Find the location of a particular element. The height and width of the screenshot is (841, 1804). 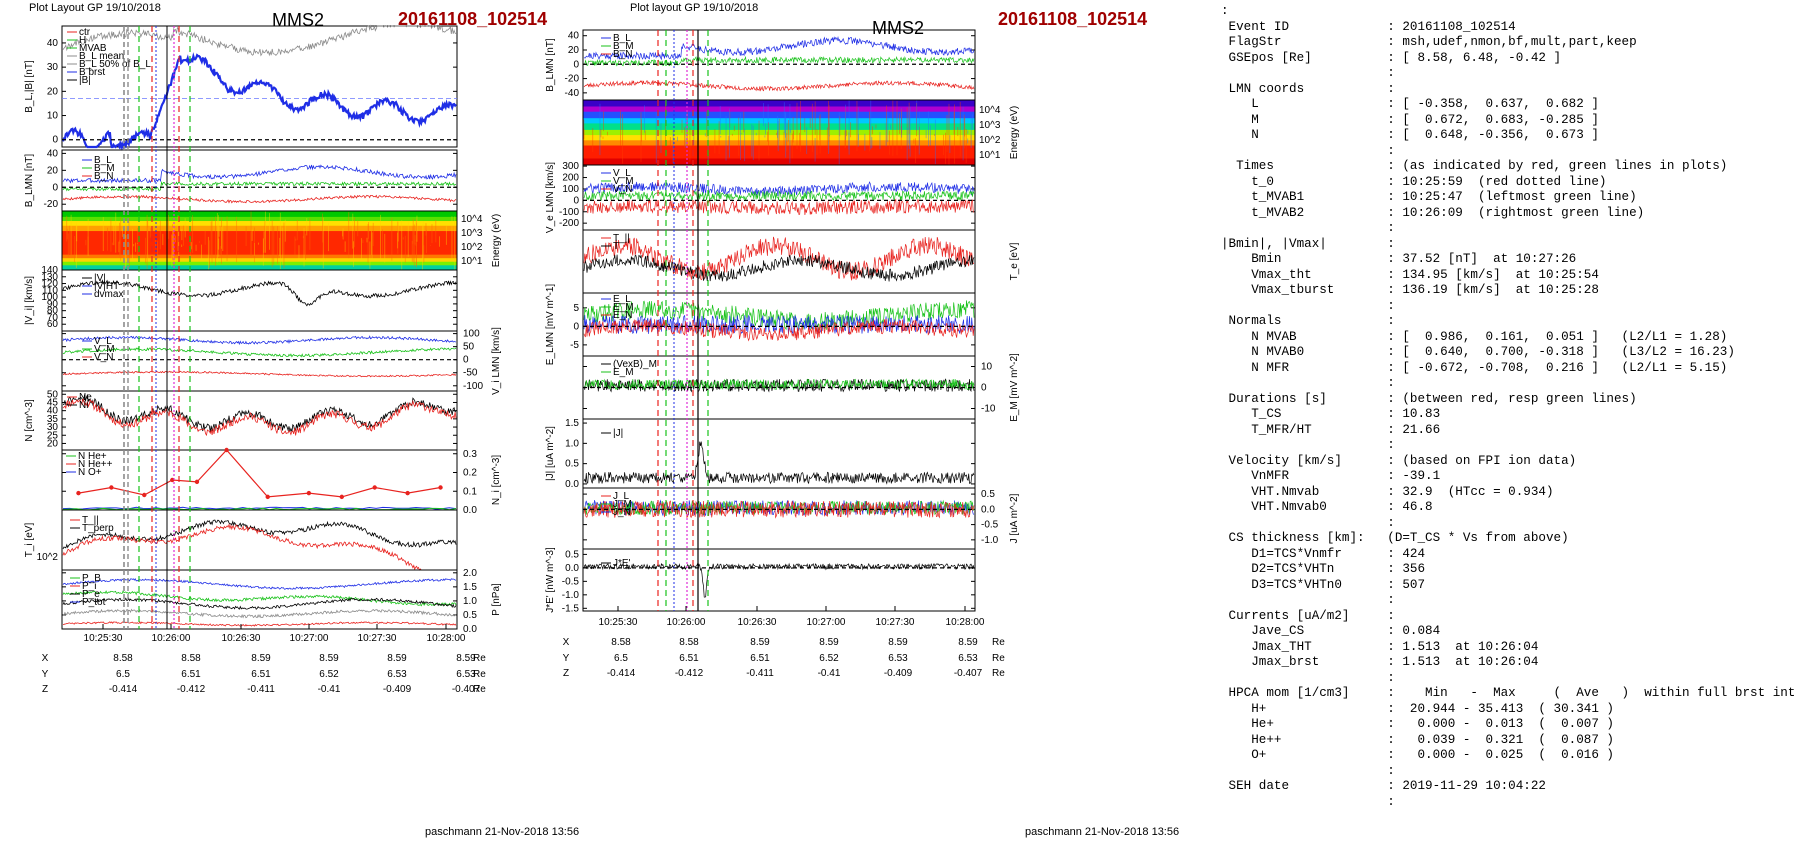

info-line: t_0 : 10:25:59 (red dotted line) is located at coordinates (1414, 181).